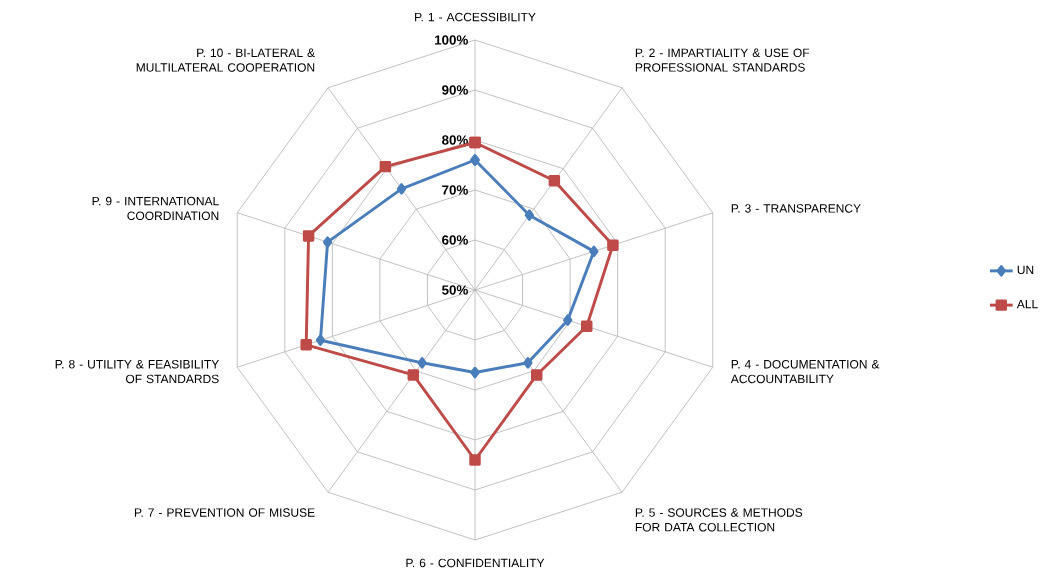  What do you see at coordinates (796, 208) in the screenshot?
I see `spoke-label: P. 3 - TRANSPARENCY` at bounding box center [796, 208].